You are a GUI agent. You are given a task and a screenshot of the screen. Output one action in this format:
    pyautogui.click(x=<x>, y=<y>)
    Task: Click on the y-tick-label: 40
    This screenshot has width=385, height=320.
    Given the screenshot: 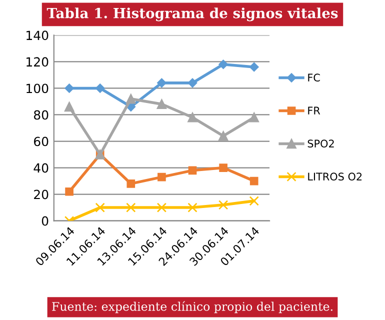 What is the action you would take?
    pyautogui.click(x=41, y=168)
    